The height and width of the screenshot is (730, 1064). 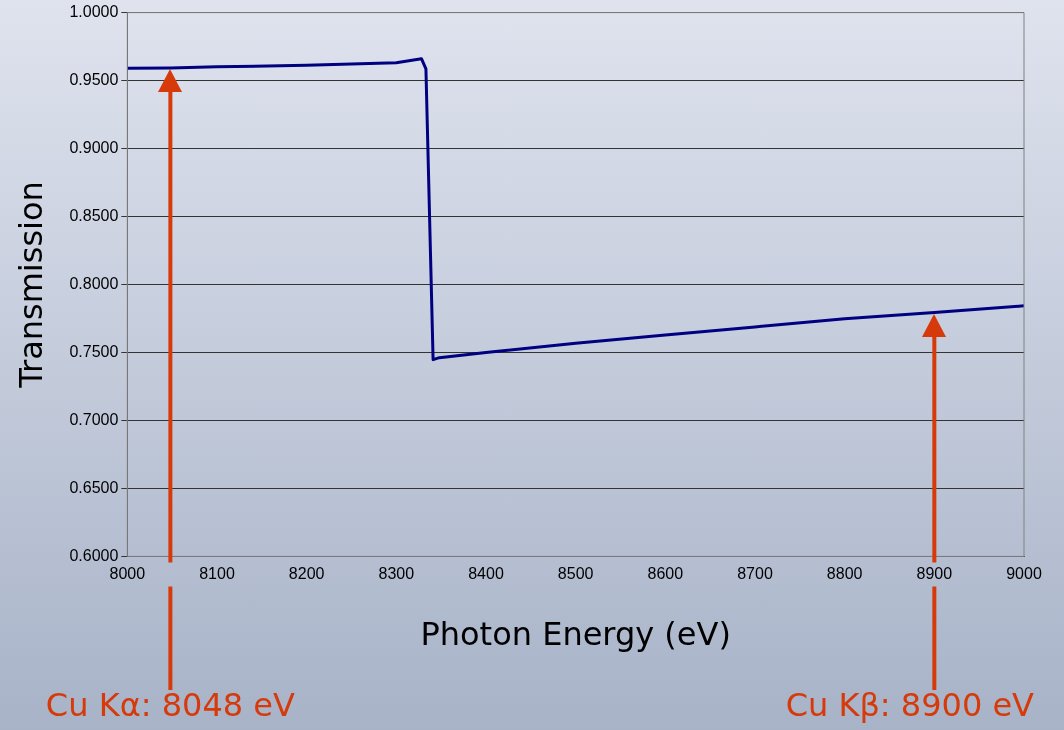 What do you see at coordinates (94, 555) in the screenshot?
I see `y-tick-label: 0.6000` at bounding box center [94, 555].